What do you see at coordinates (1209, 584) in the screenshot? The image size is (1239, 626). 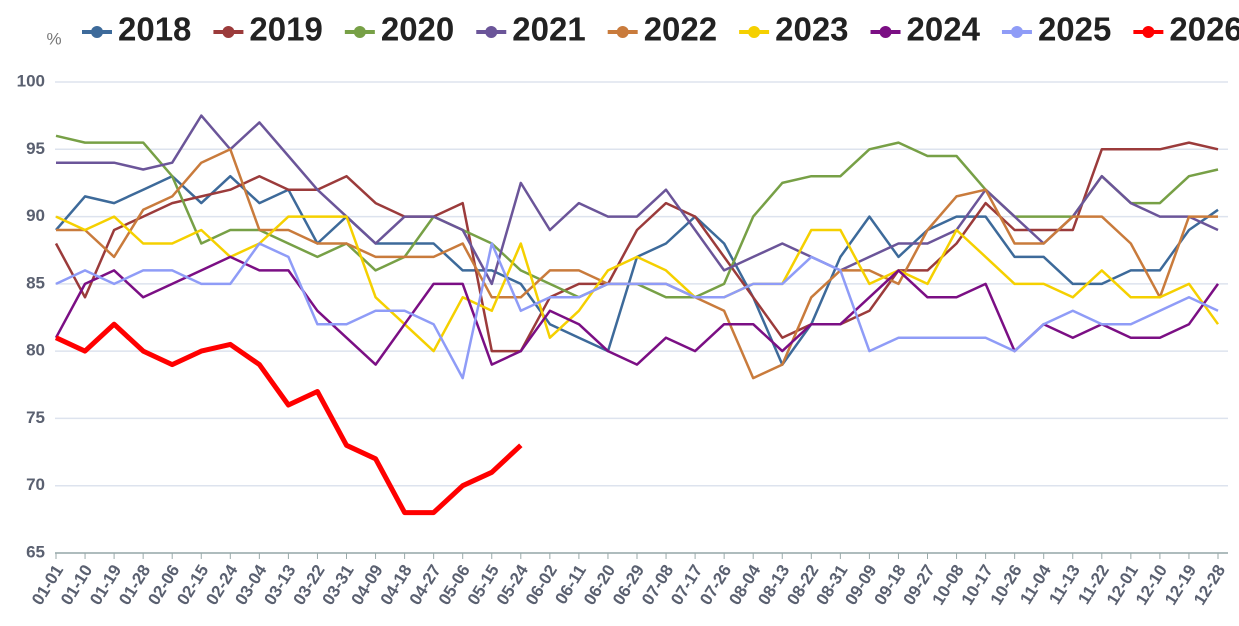 I see `x-tick-label: 12-28` at bounding box center [1209, 584].